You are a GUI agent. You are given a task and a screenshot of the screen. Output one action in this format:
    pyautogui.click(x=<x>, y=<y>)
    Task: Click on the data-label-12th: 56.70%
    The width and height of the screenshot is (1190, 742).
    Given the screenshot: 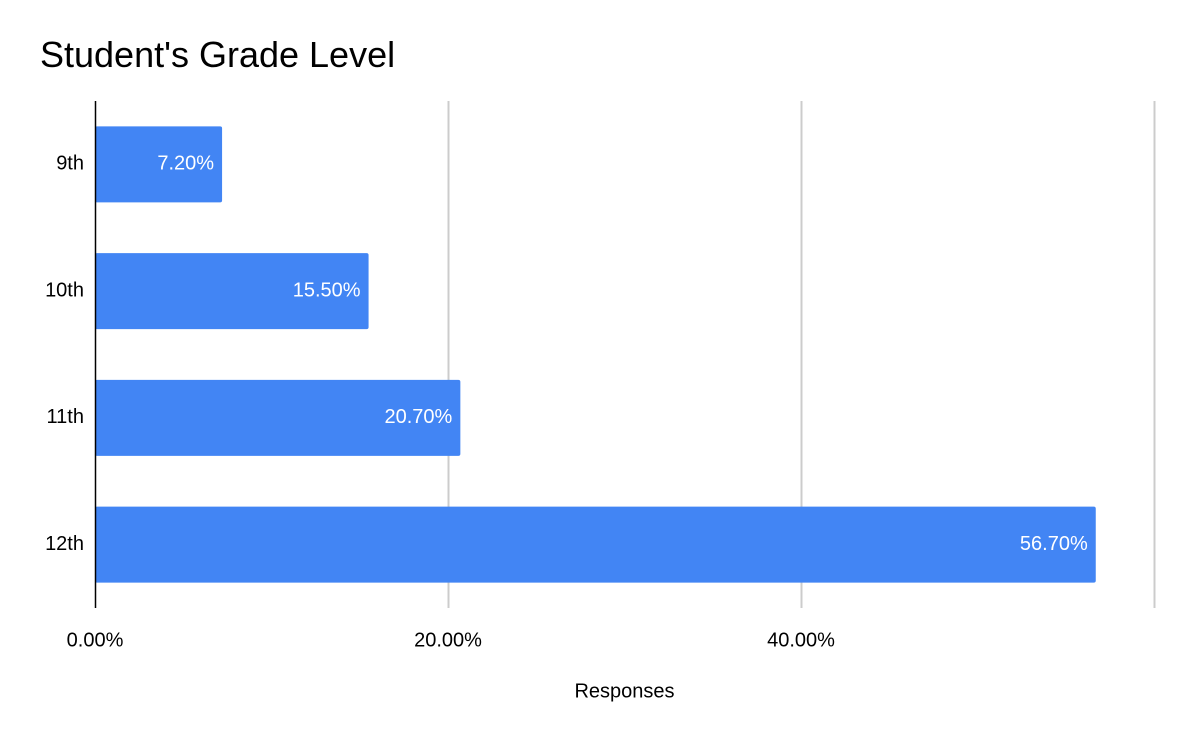 What is the action you would take?
    pyautogui.click(x=1054, y=544)
    